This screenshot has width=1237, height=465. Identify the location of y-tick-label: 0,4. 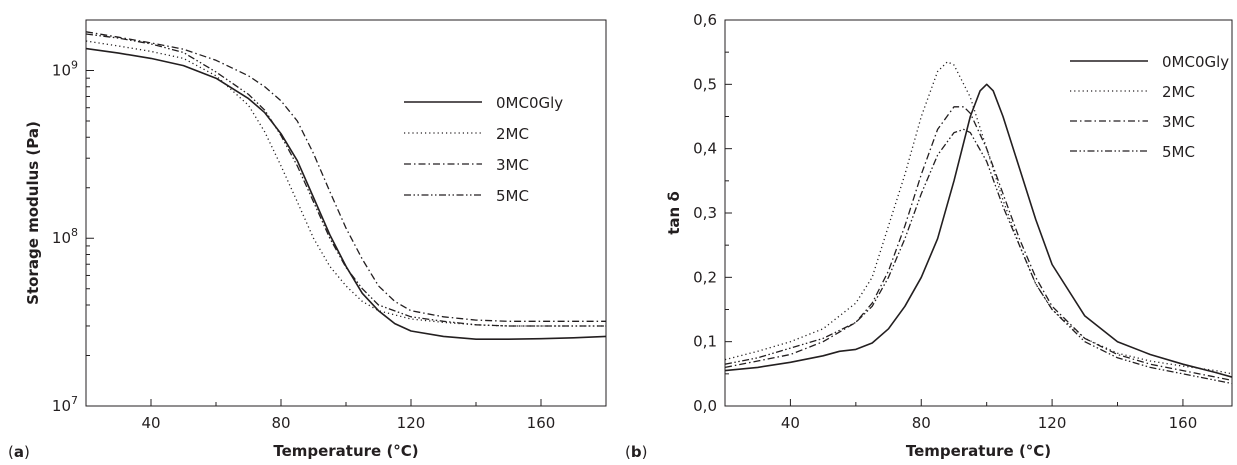
(705, 149).